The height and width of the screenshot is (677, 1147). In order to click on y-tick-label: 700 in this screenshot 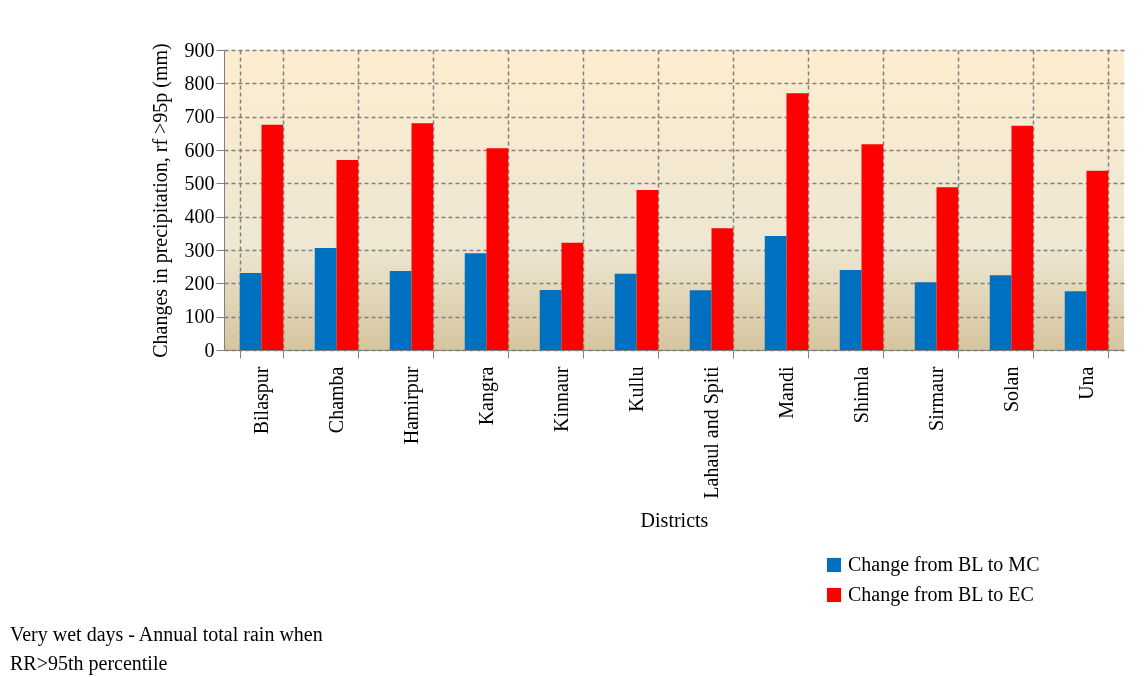, I will do `click(199, 116)`.